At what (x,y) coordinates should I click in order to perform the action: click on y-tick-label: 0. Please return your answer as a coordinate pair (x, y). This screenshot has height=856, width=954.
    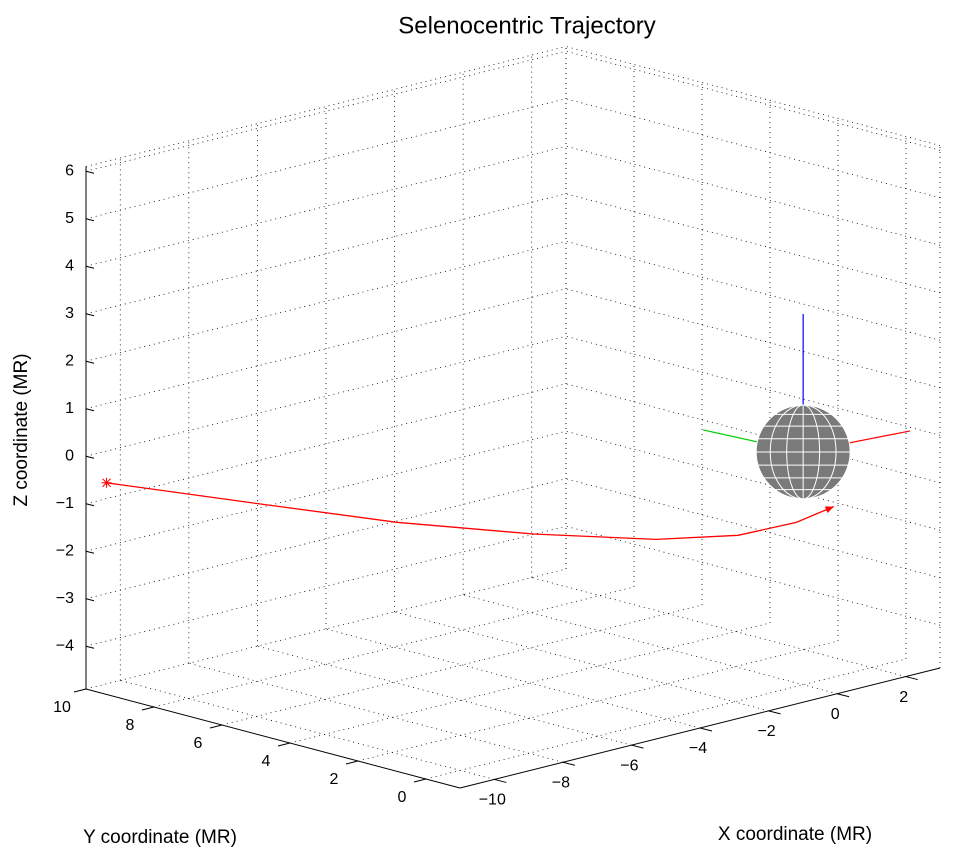
    Looking at the image, I should click on (402, 797).